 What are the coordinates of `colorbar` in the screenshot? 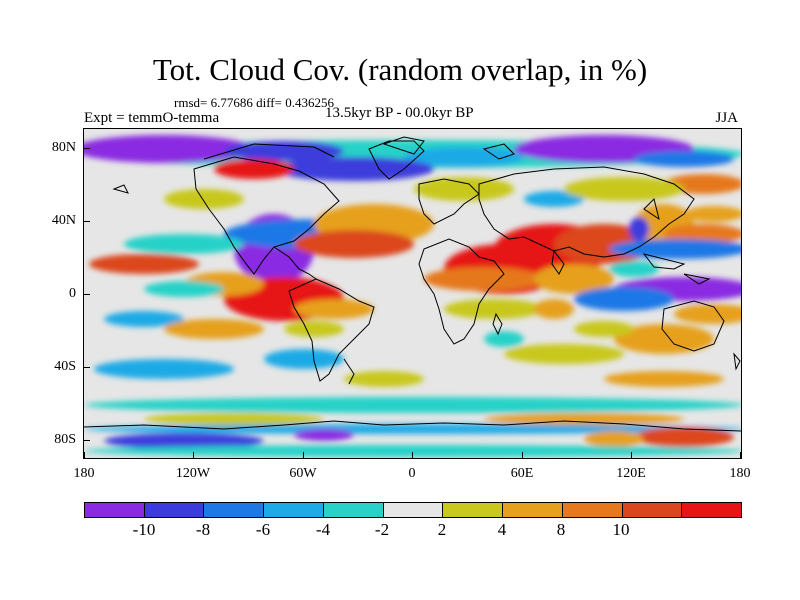 It's located at (413, 510).